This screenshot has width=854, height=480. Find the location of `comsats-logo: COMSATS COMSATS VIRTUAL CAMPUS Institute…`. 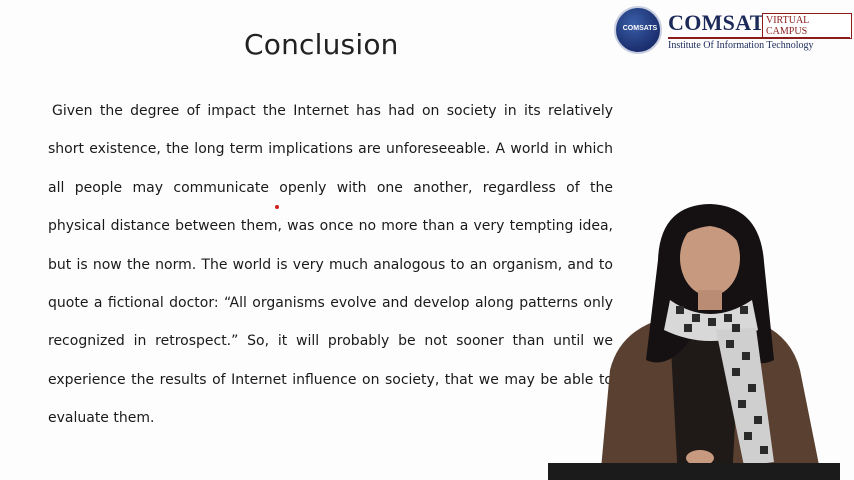

comsats-logo: COMSATS COMSATS VIRTUAL CAMPUS Institute… is located at coordinates (733, 31).